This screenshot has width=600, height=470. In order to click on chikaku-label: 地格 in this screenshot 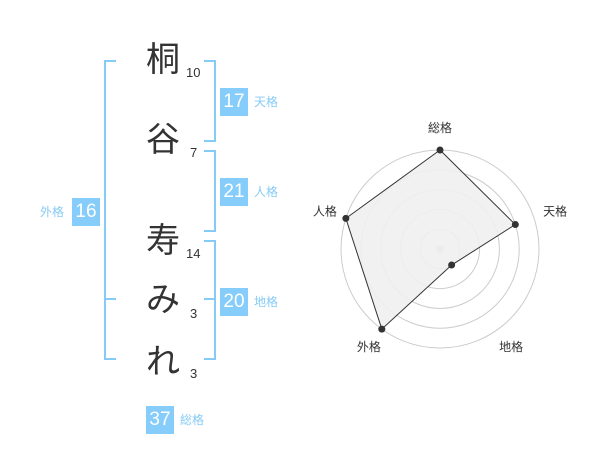, I will do `click(266, 302)`.